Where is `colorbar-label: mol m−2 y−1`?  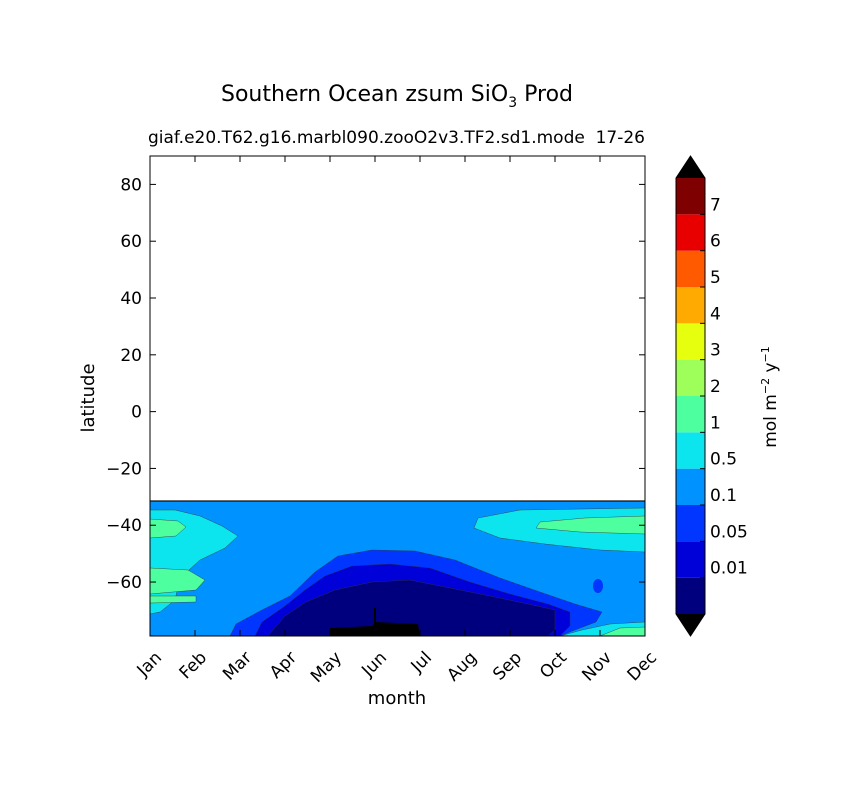 colorbar-label: mol m−2 y−1 is located at coordinates (770, 397).